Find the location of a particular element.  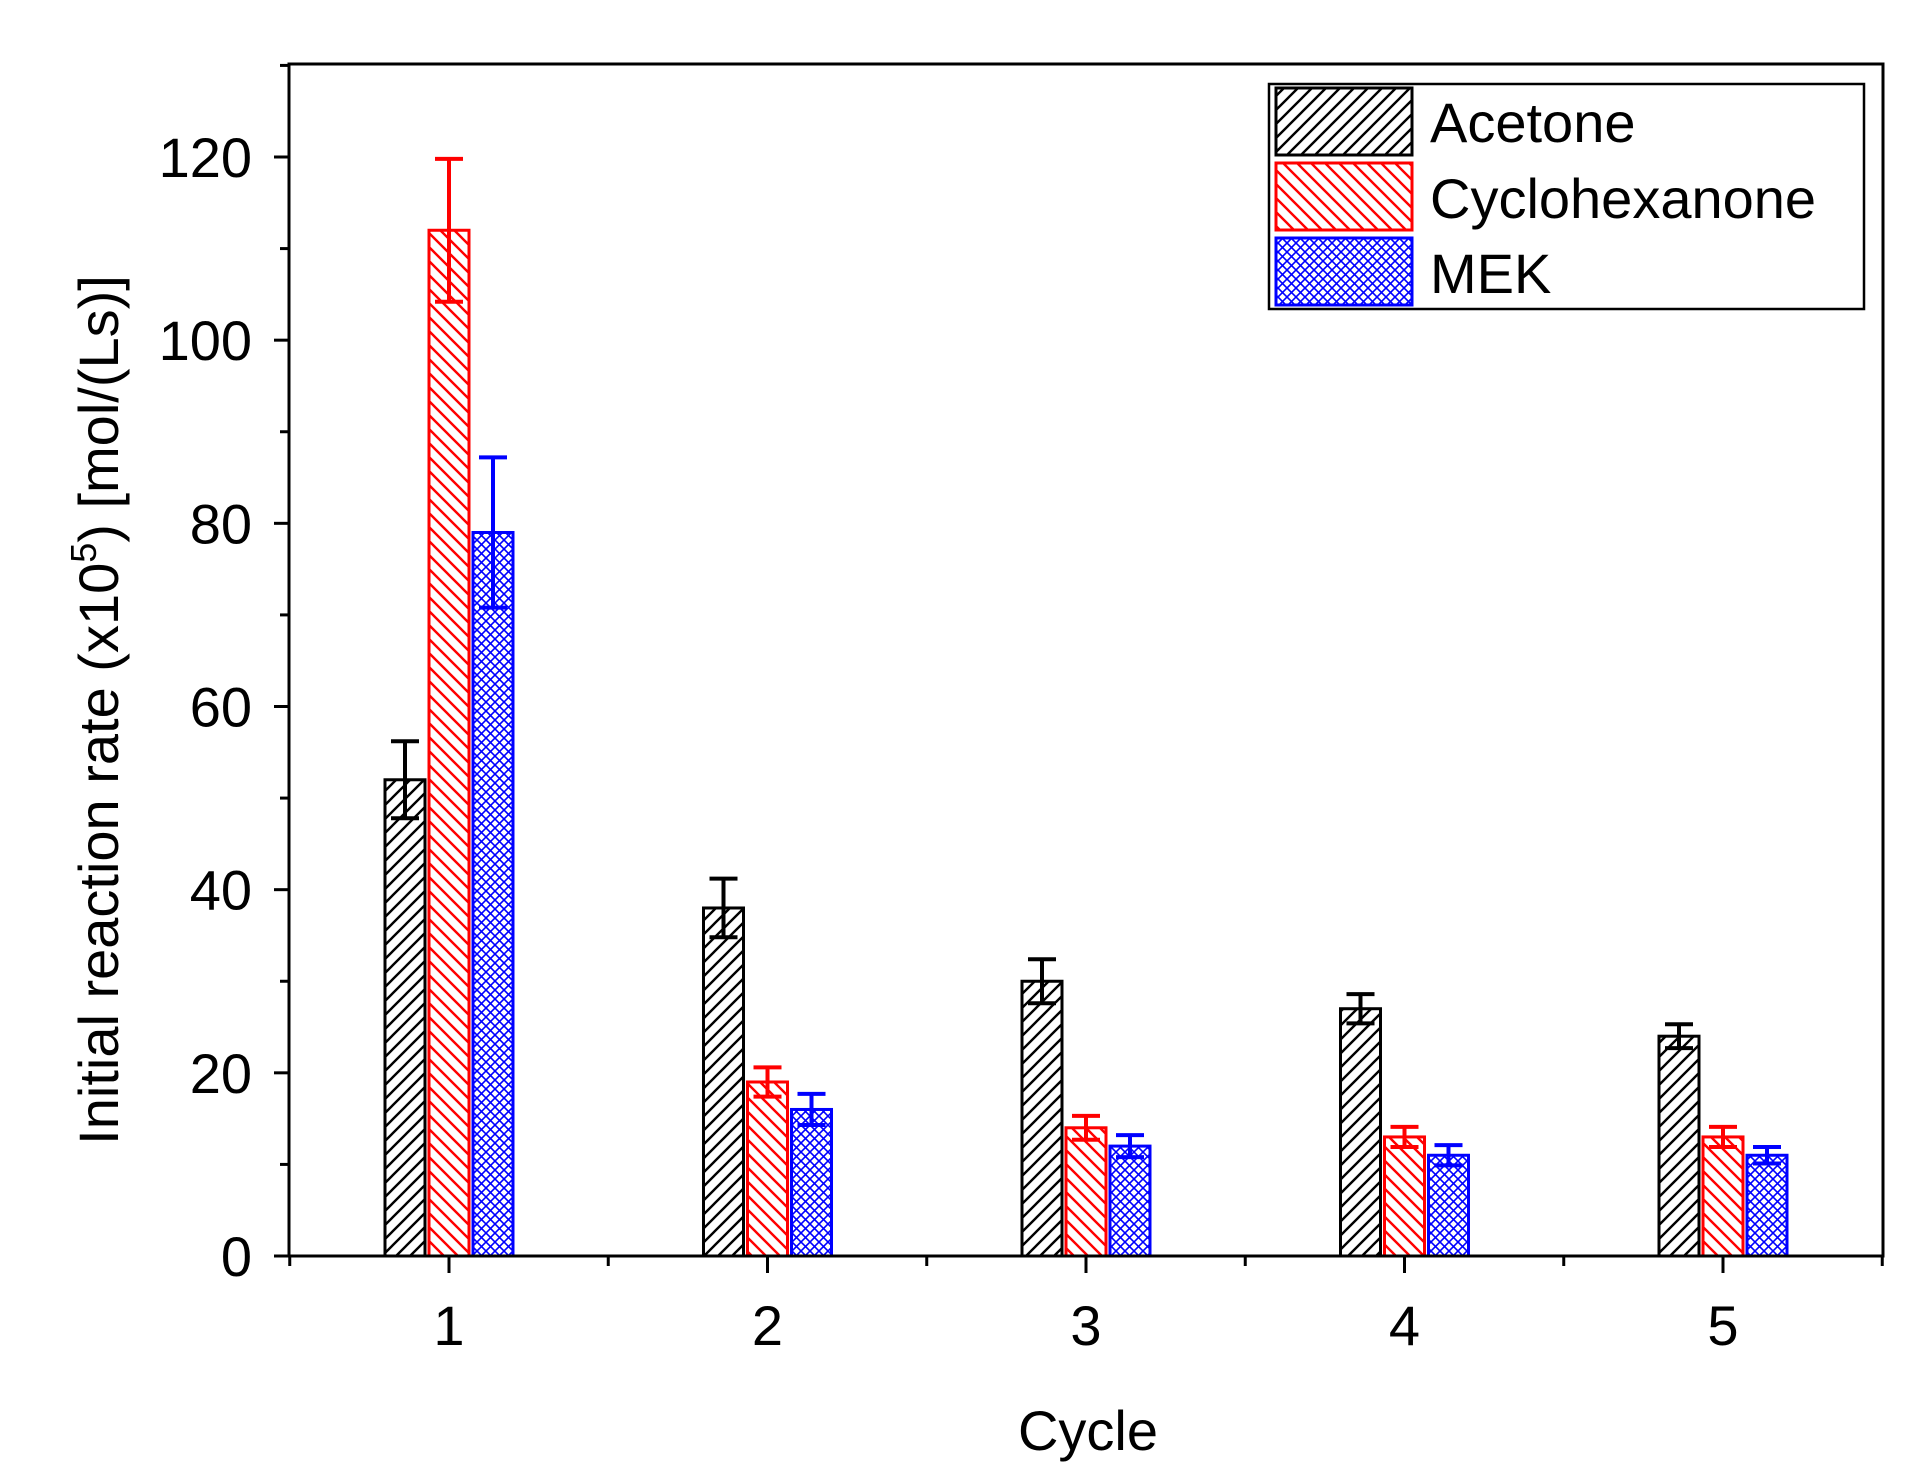

y-tick-label: 40 is located at coordinates (221, 890).